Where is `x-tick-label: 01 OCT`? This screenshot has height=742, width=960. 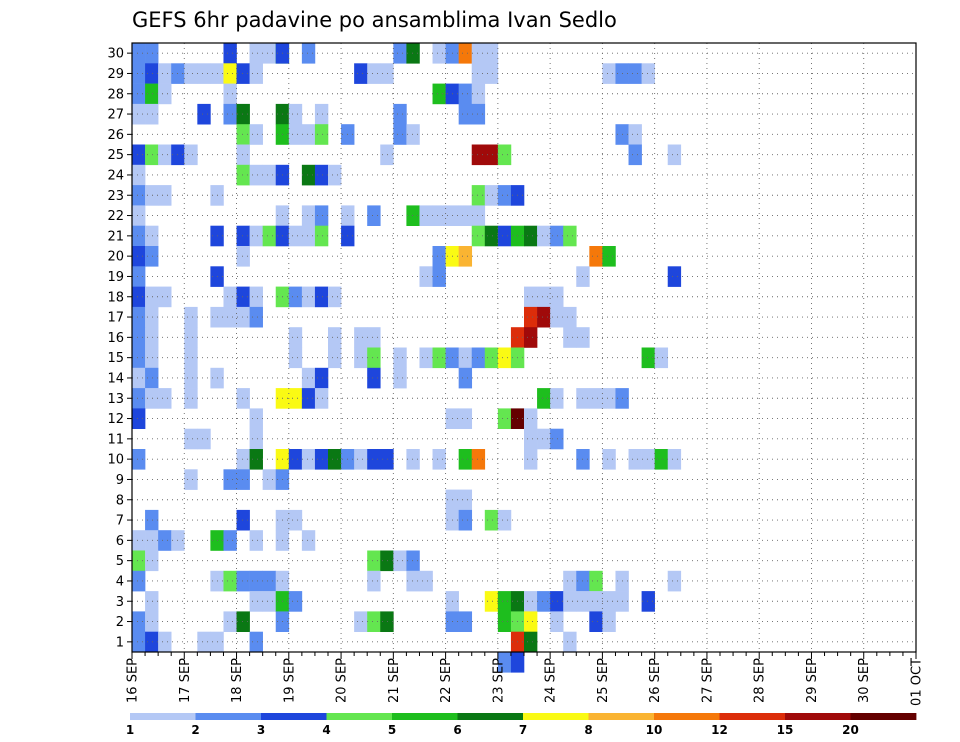
x-tick-label: 01 OCT is located at coordinates (917, 682).